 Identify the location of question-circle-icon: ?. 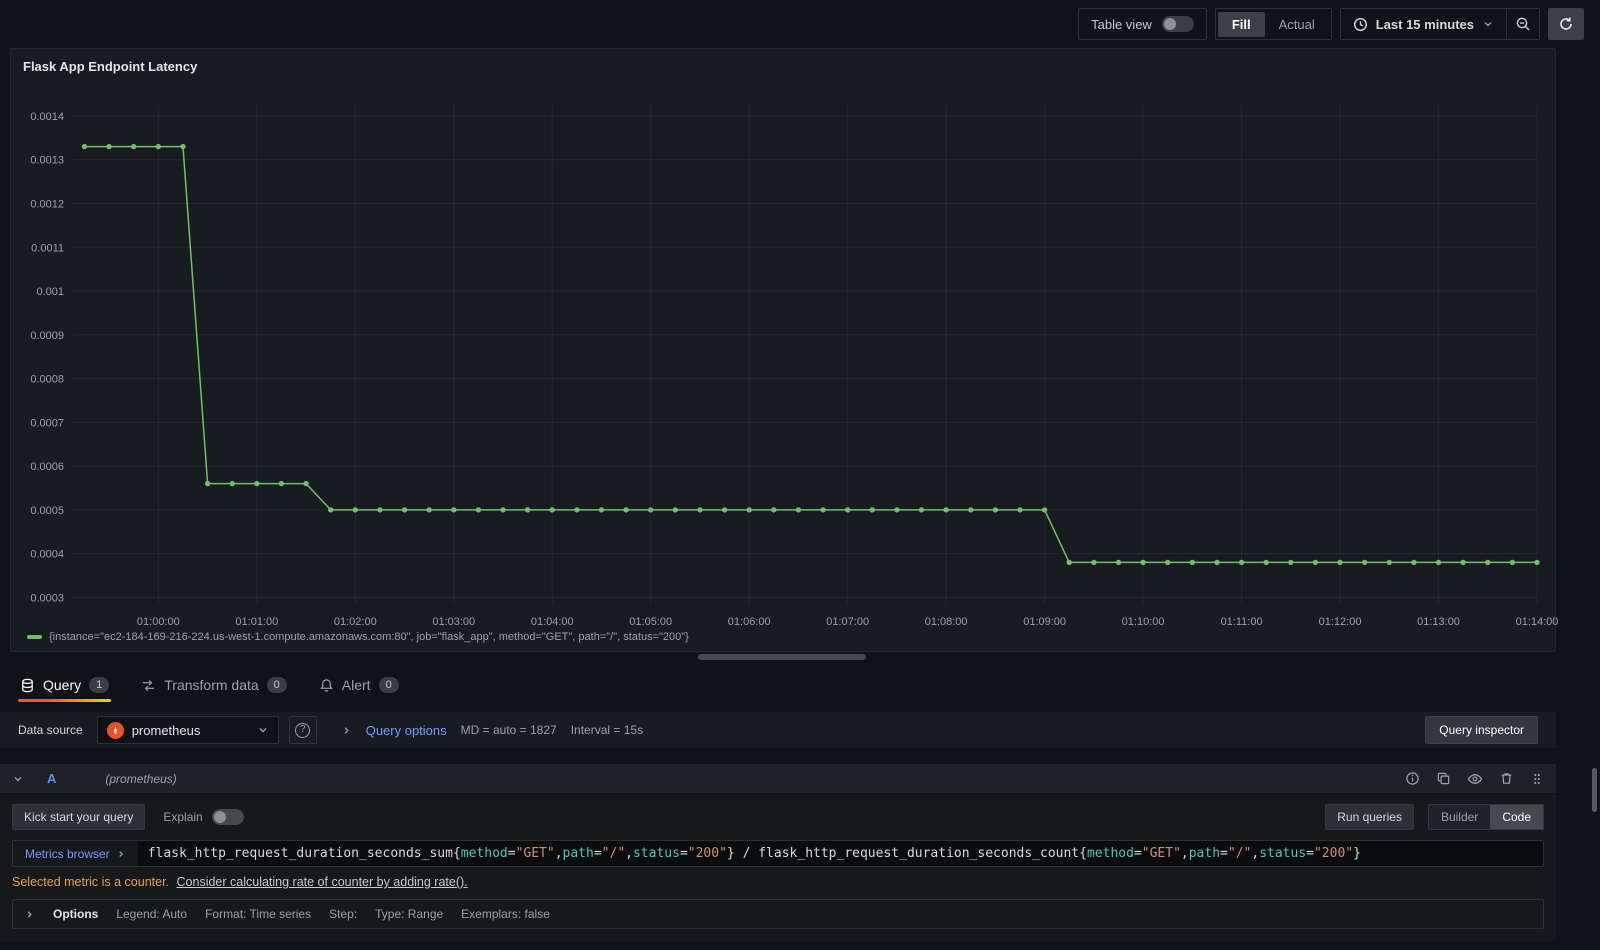
(303, 730).